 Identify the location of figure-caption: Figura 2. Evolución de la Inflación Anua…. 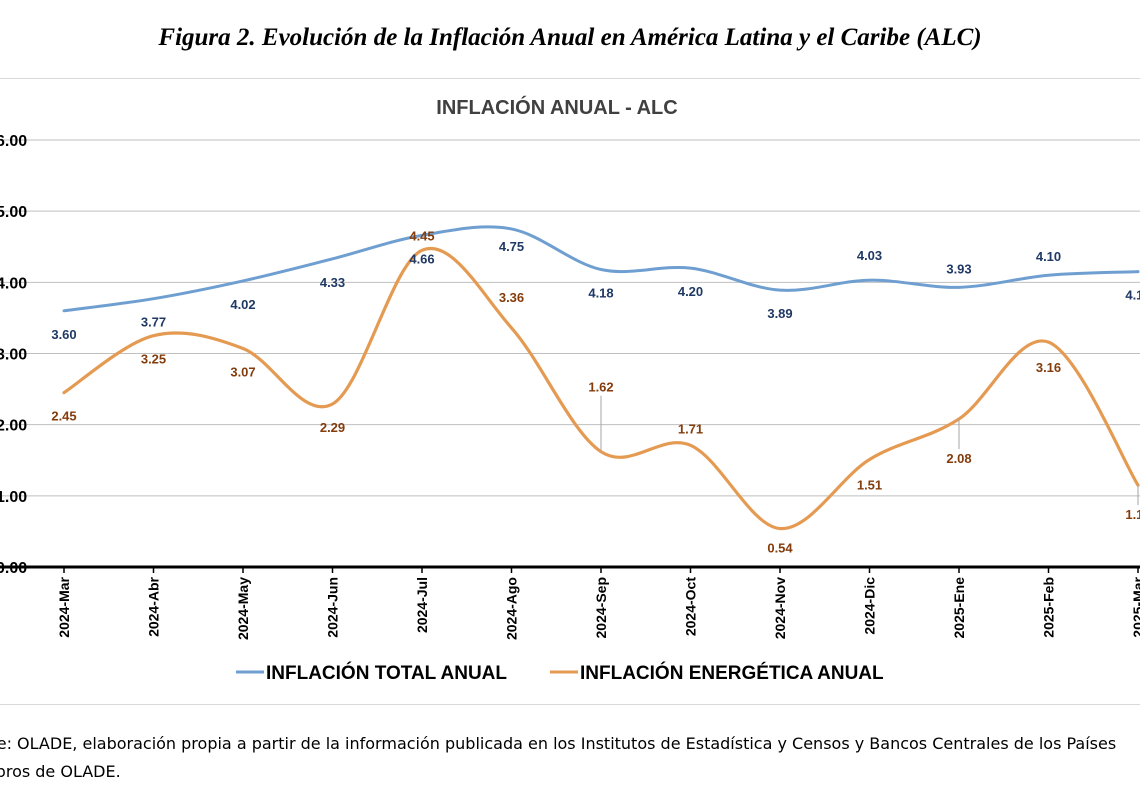
(570, 37).